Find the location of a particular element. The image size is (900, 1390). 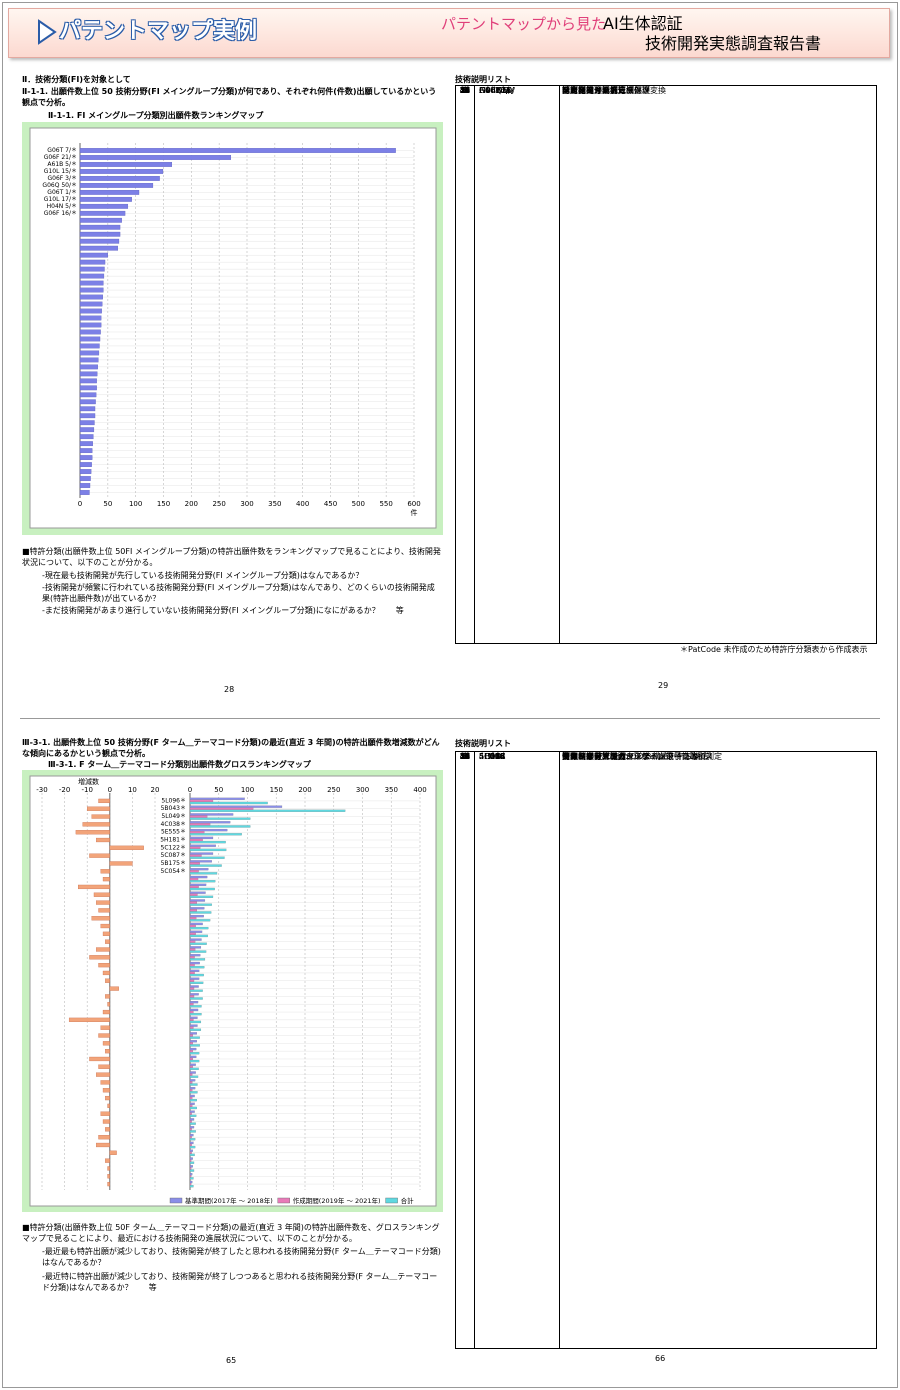

description-cell: 音声認識 is located at coordinates (578, 90).